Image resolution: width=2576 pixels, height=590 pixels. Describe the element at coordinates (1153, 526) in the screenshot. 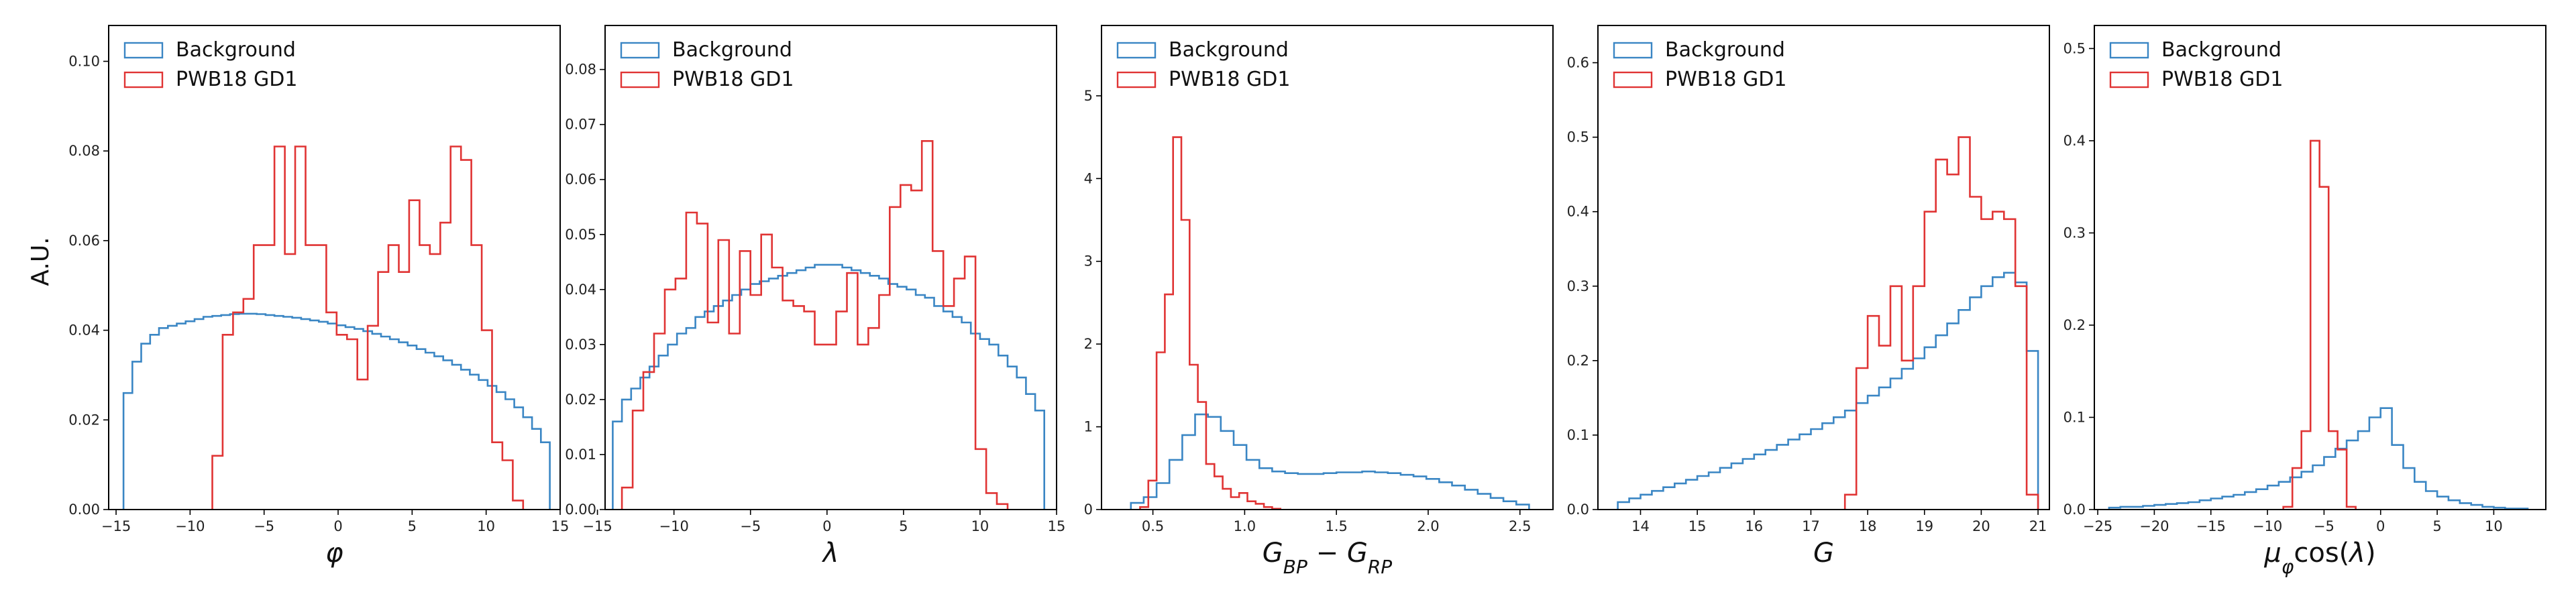

I see `x-tick-label: 0.5` at that location.